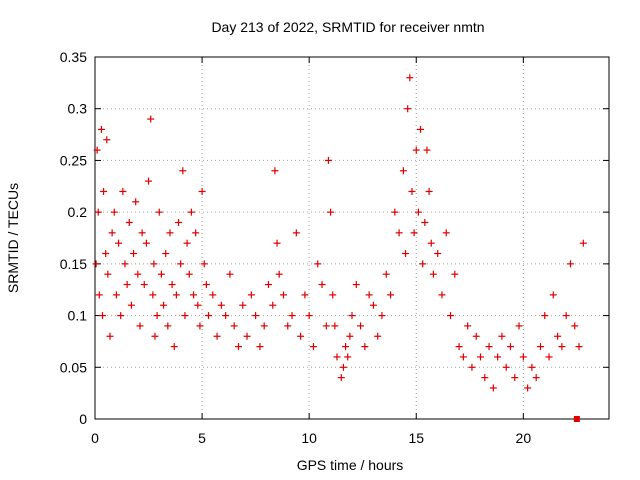 This screenshot has height=480, width=640. I want to click on y-tick-label: 0.25, so click(73, 160).